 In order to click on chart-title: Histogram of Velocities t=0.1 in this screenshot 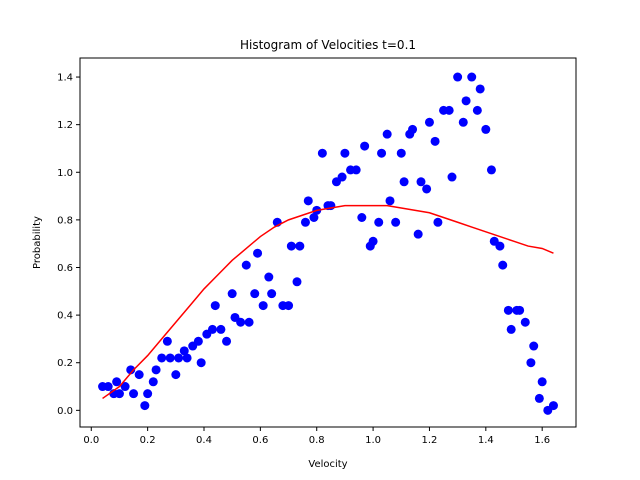, I will do `click(328, 45)`.